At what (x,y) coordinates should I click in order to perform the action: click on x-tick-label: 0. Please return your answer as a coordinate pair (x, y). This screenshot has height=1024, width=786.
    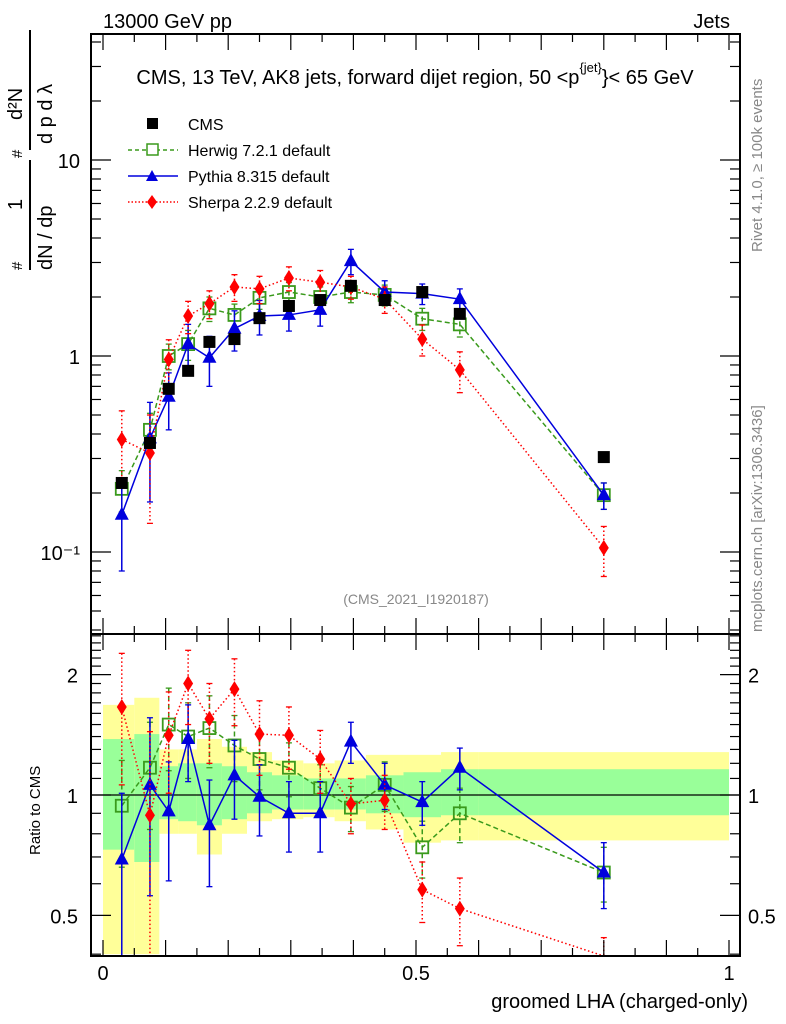
    Looking at the image, I should click on (102, 974).